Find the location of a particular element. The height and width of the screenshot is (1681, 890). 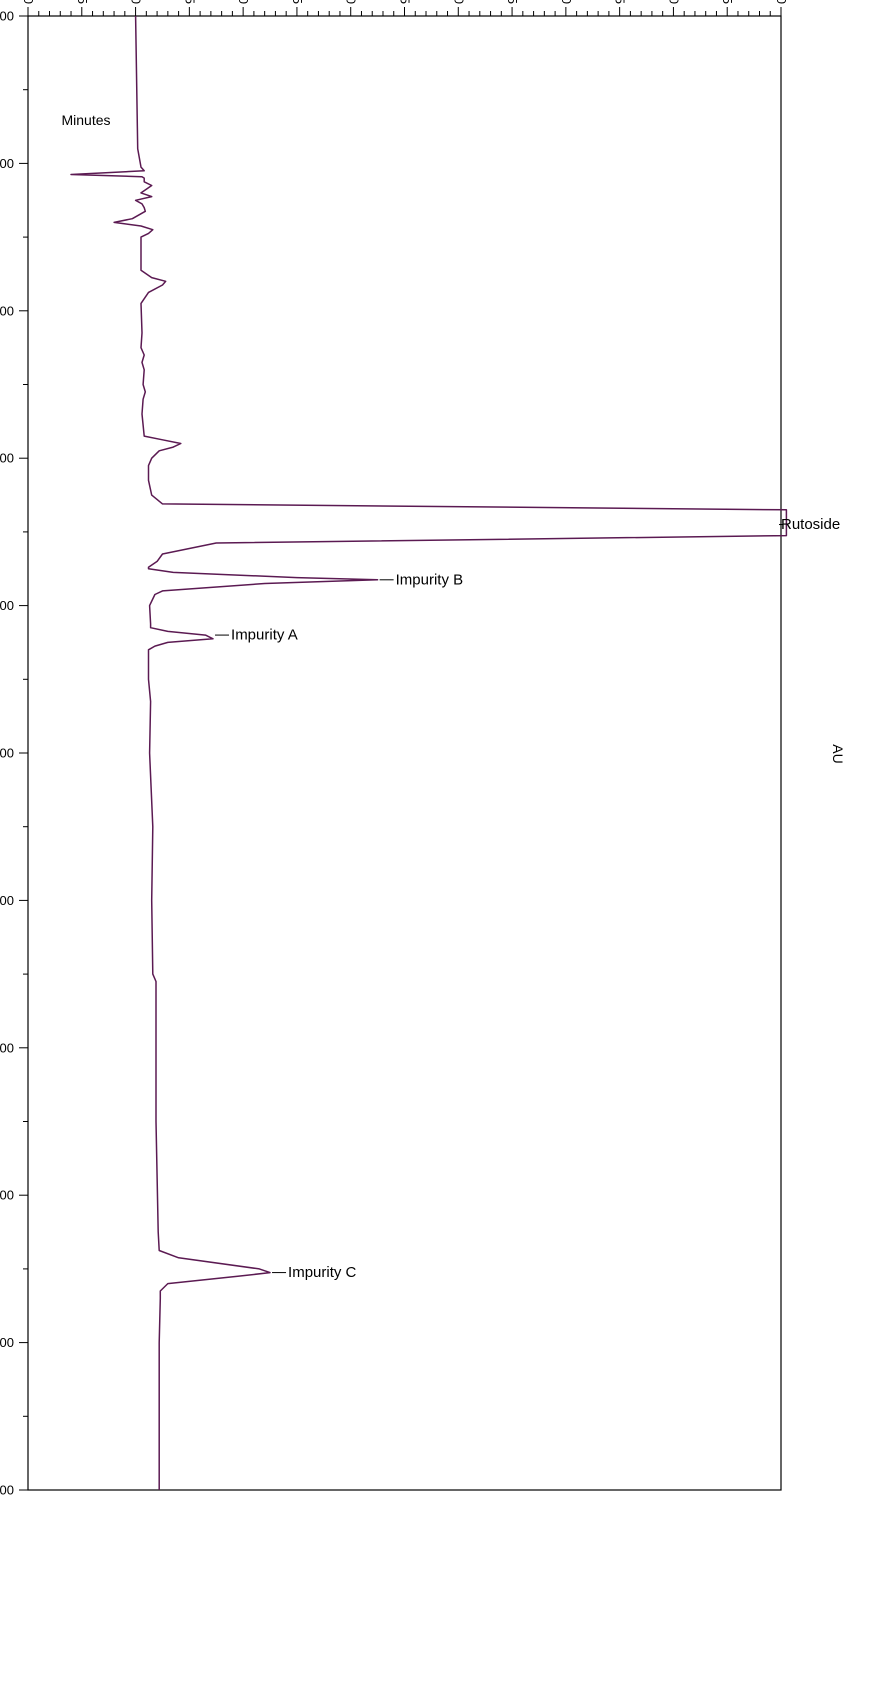

x-tick-label: 14.00 is located at coordinates (7, 1047).